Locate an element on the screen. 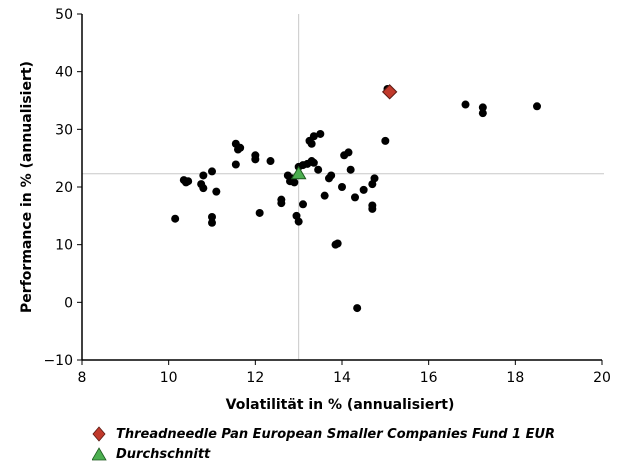 This screenshot has width=623, height=464. x-axis-title: Volatilität in % (annualisiert) is located at coordinates (340, 405).